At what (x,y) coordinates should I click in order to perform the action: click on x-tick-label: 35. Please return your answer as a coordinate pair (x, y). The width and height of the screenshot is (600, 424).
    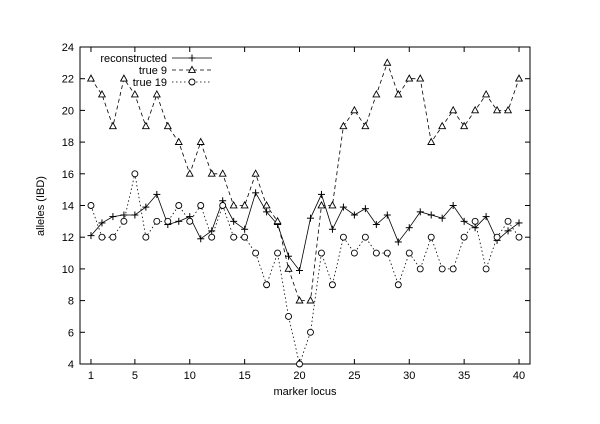
    Looking at the image, I should click on (464, 376).